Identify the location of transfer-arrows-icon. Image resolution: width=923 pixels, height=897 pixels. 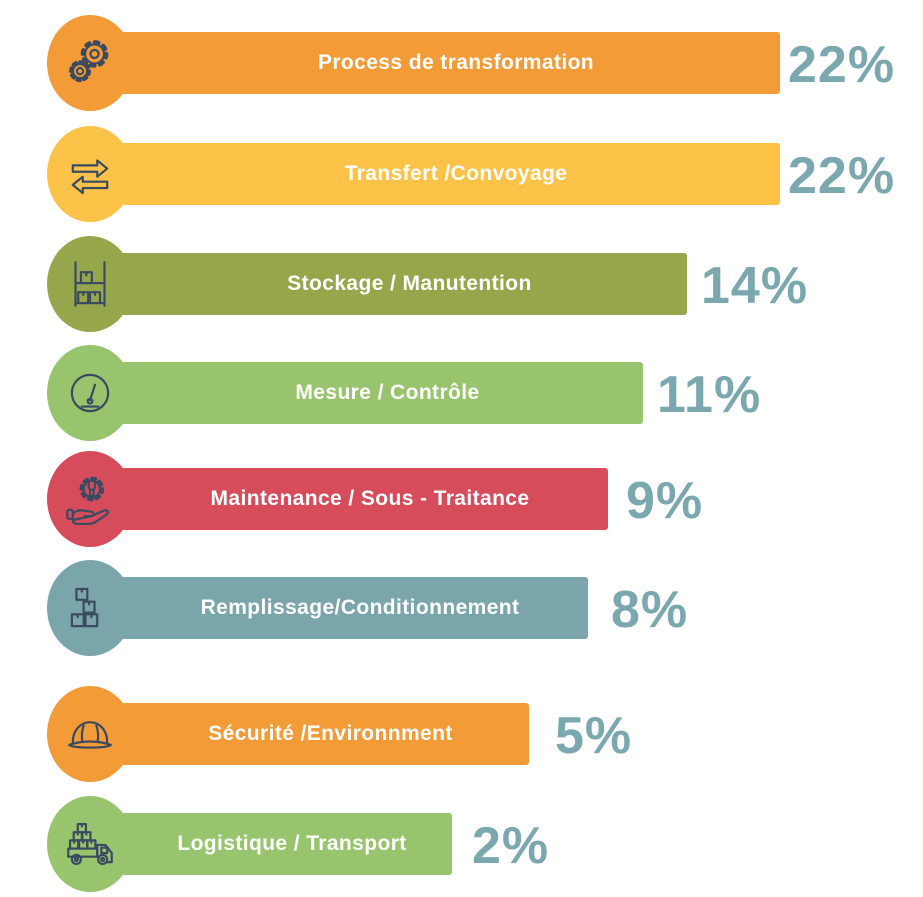
(90, 174).